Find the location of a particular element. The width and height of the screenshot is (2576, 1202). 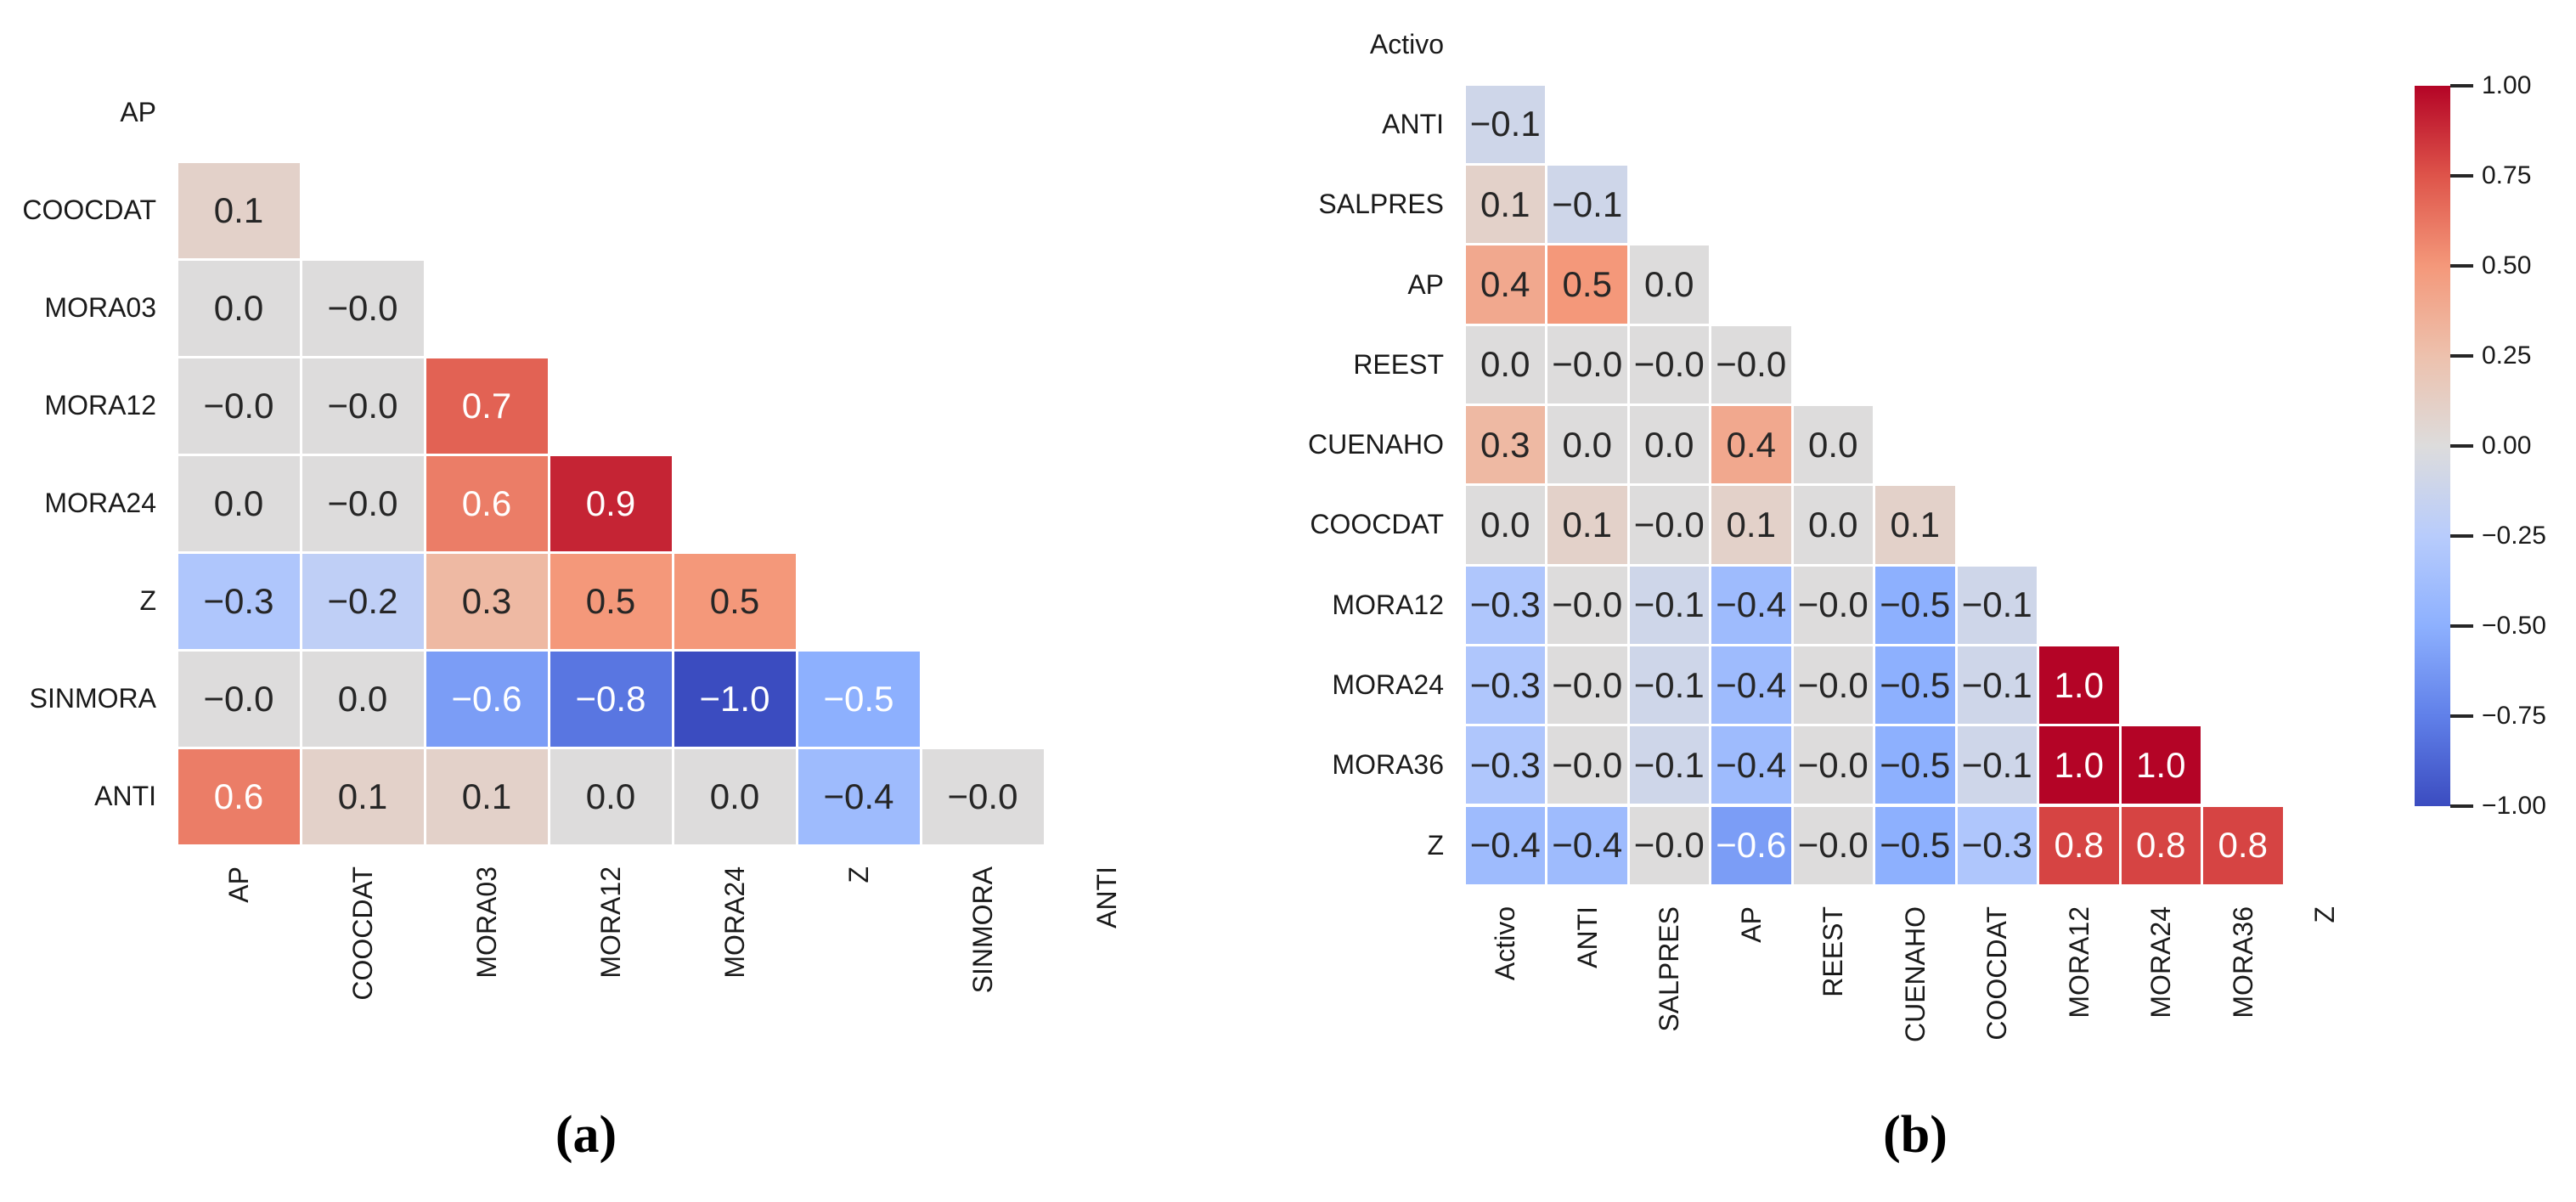

row-label: MORA03 is located at coordinates (100, 307).